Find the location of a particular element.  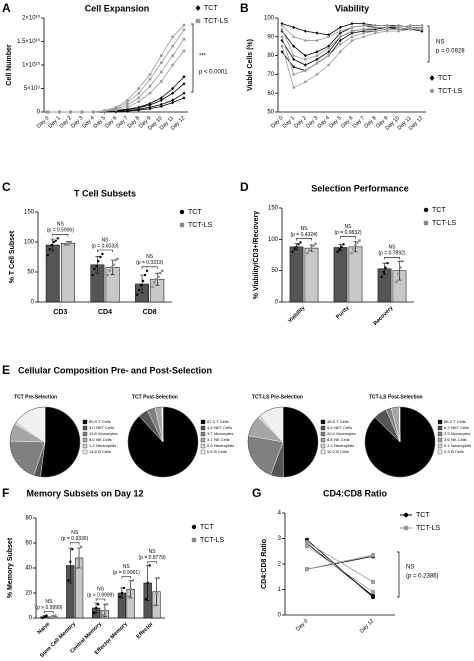

legend-label: 45.8 T Cells is located at coordinates (338, 421).